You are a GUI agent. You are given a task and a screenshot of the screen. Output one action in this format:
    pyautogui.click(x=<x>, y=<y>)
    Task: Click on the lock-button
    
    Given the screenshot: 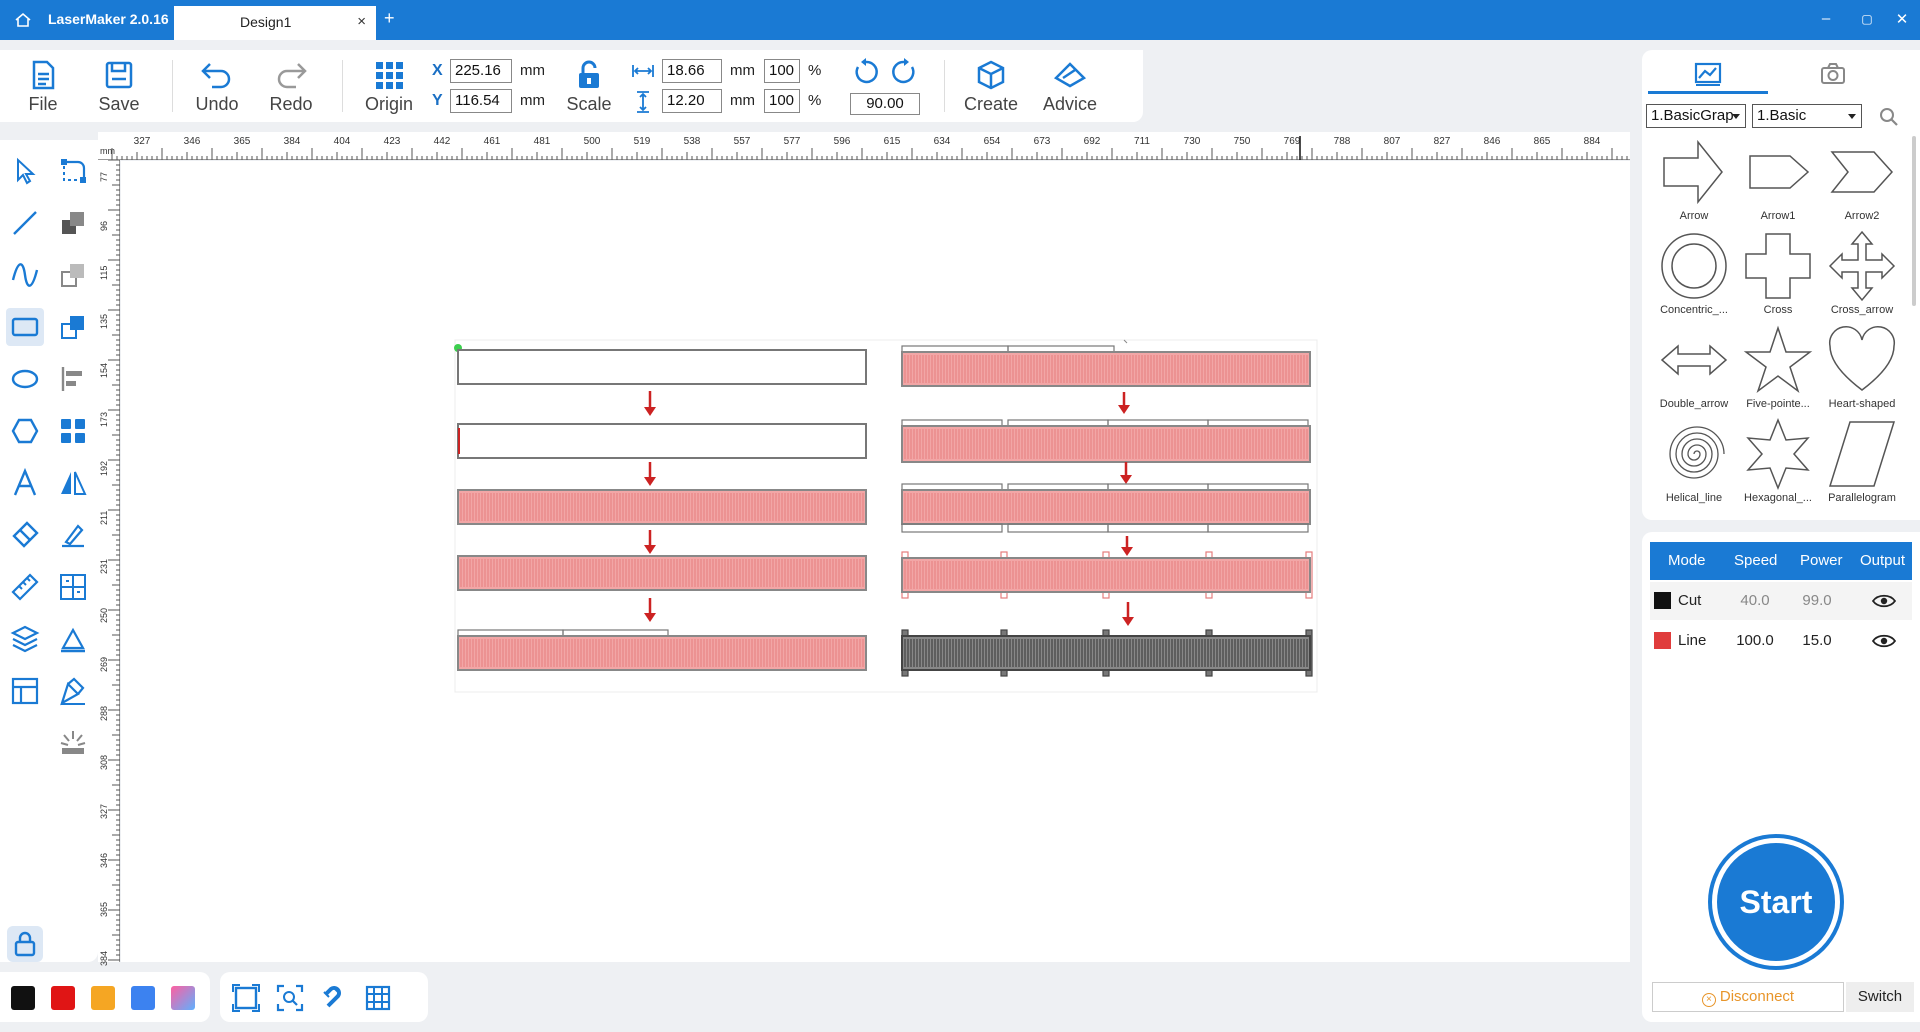 What is the action you would take?
    pyautogui.click(x=25, y=944)
    